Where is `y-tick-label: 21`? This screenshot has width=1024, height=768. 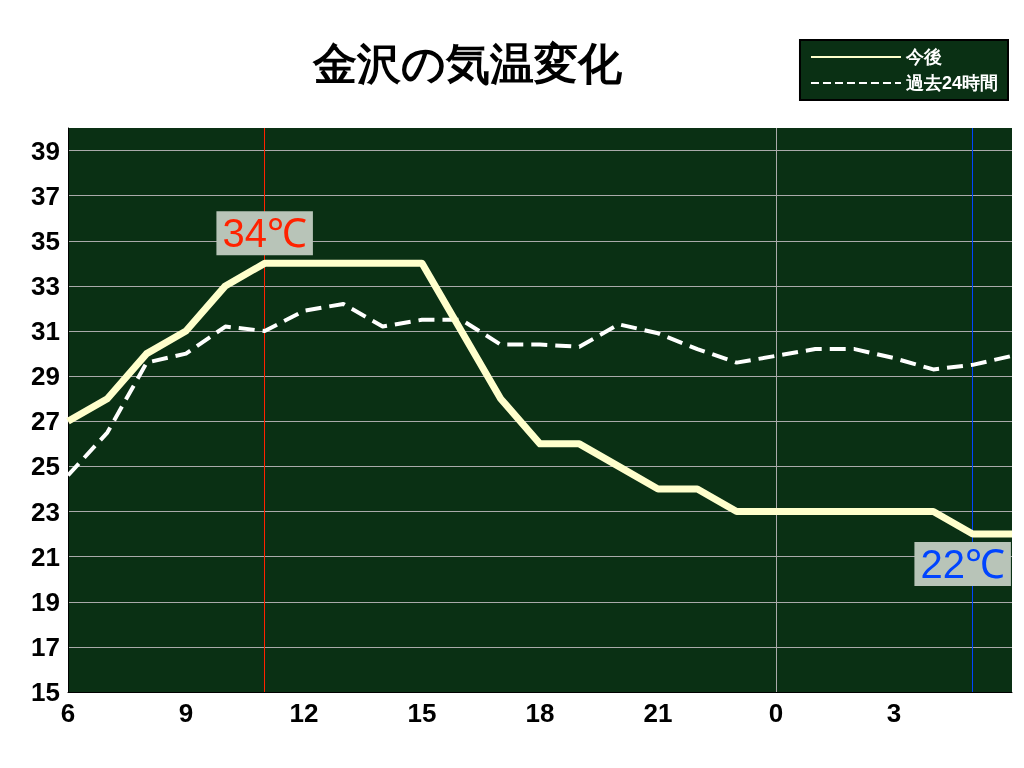
y-tick-label: 21 is located at coordinates (45, 556).